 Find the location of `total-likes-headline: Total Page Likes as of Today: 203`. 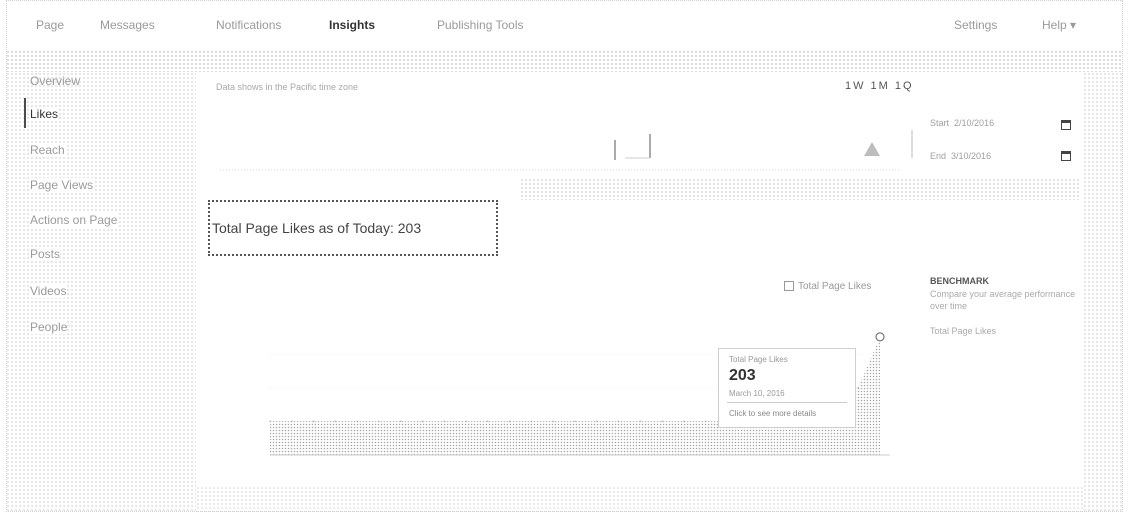

total-likes-headline: Total Page Likes as of Today: 203 is located at coordinates (317, 228).